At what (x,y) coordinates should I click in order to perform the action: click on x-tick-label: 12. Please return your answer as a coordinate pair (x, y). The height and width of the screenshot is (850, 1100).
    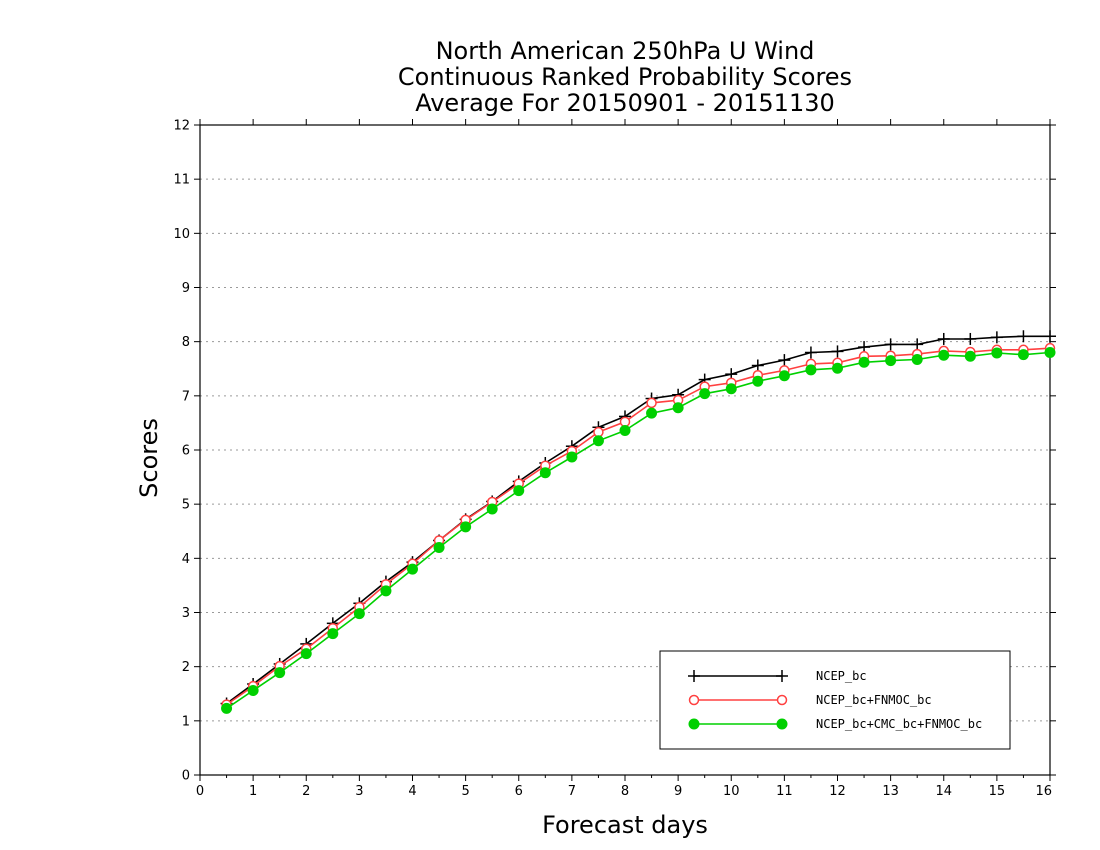
    Looking at the image, I should click on (837, 791).